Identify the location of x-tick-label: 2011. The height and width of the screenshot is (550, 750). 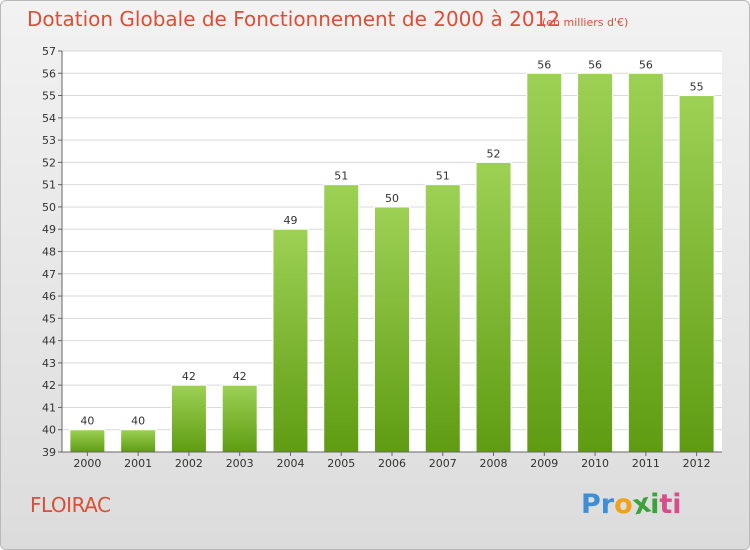
(646, 463).